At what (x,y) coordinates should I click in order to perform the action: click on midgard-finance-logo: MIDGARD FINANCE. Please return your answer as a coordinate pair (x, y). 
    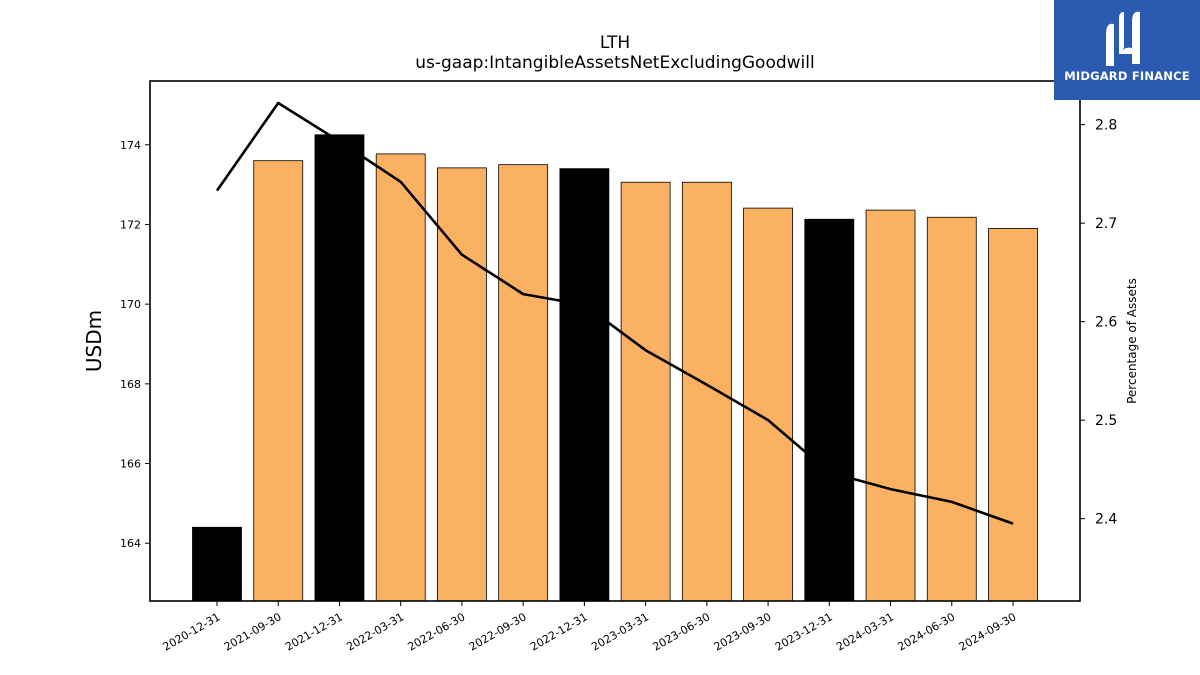
    Looking at the image, I should click on (1127, 50).